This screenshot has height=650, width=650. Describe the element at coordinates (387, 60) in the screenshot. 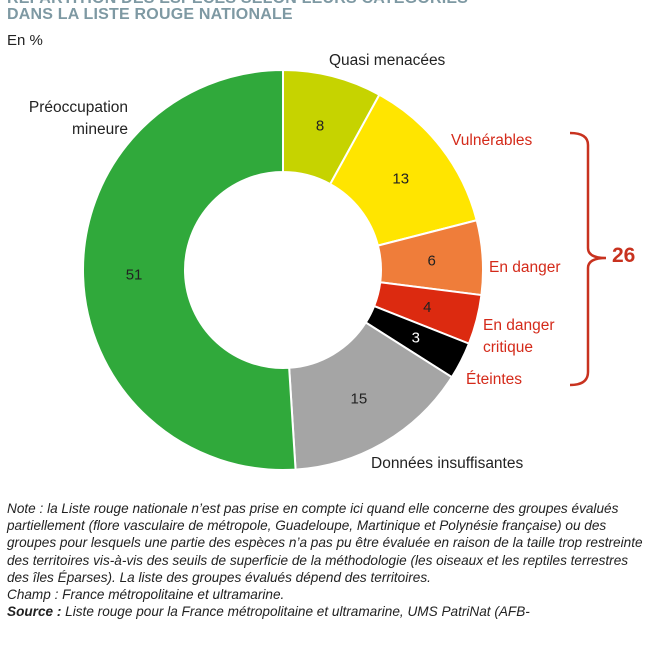

I see `label-quasi-menacees: Quasi menacées` at that location.